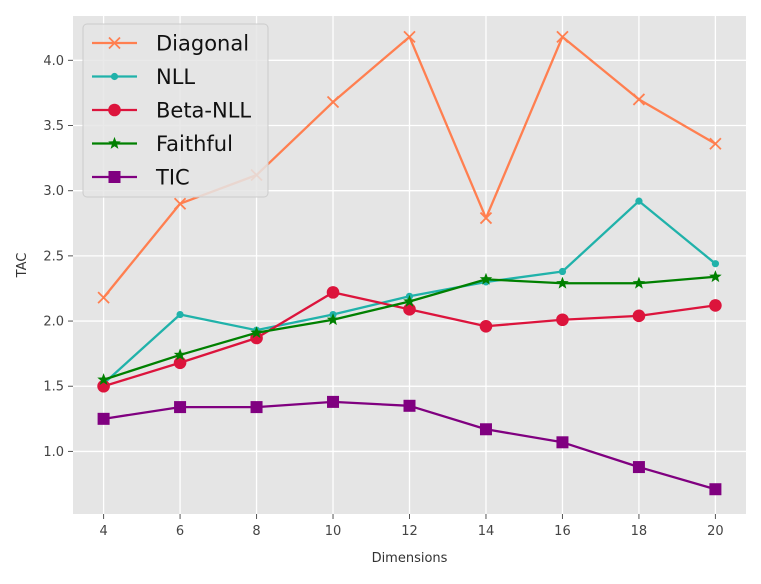  What do you see at coordinates (114, 43) in the screenshot?
I see `legend-marker-diagonal` at bounding box center [114, 43].